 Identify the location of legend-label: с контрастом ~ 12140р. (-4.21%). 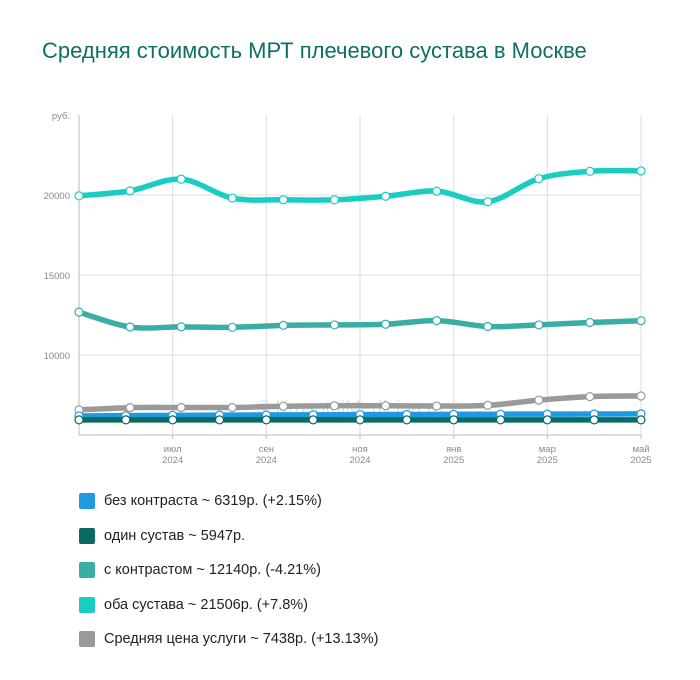
(212, 570).